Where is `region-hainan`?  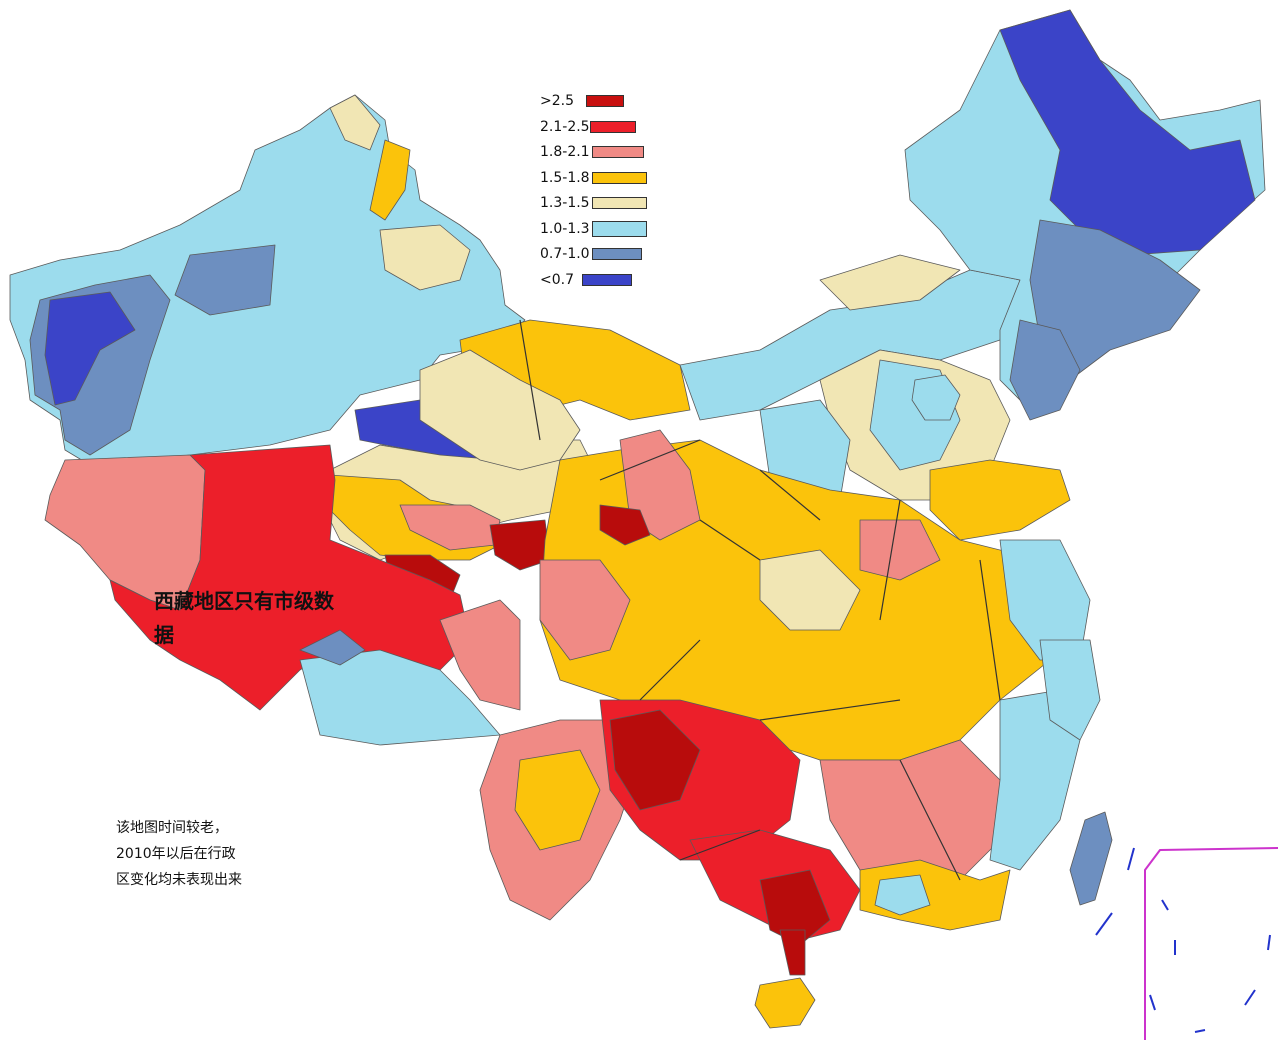 region-hainan is located at coordinates (785, 1003).